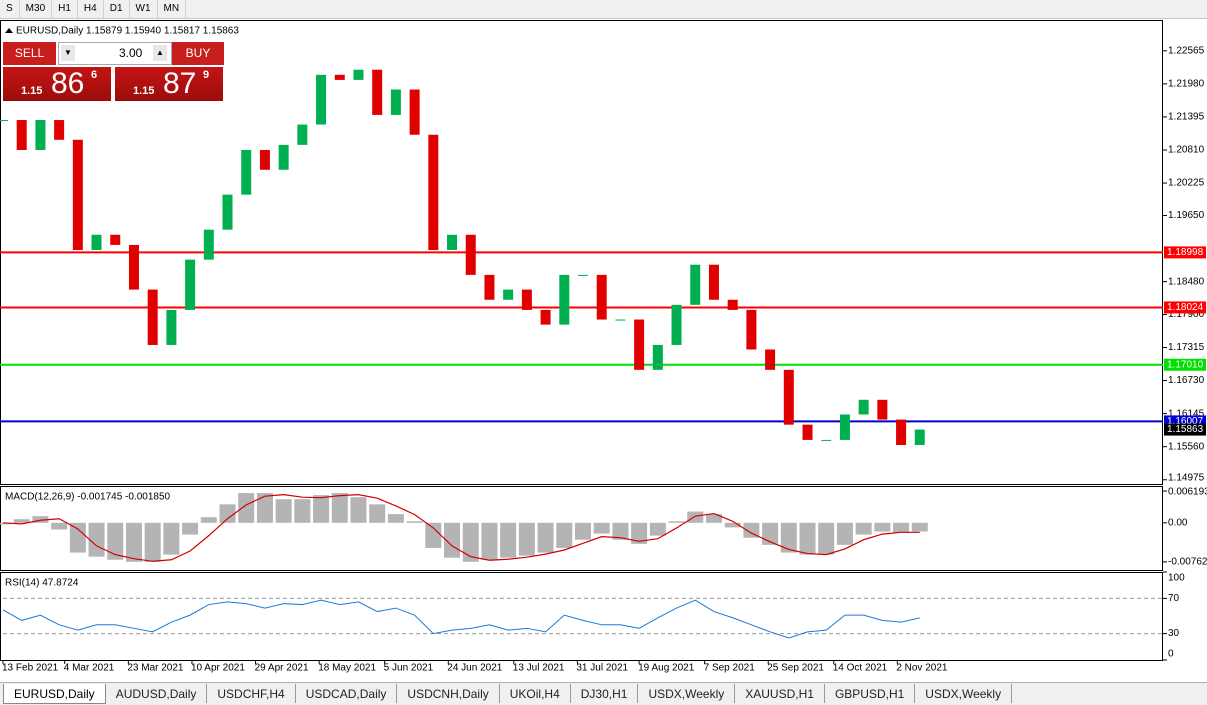 Image resolution: width=1207 pixels, height=705 pixels. What do you see at coordinates (1186, 347) in the screenshot?
I see `y-tick-label: 1.17315` at bounding box center [1186, 347].